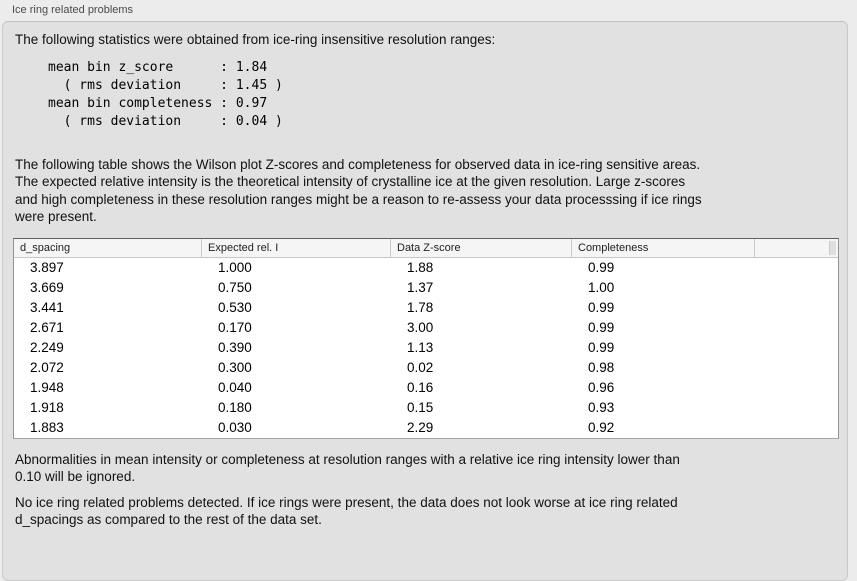 The image size is (857, 581). Describe the element at coordinates (420, 287) in the screenshot. I see `table-cell: 1.37` at that location.